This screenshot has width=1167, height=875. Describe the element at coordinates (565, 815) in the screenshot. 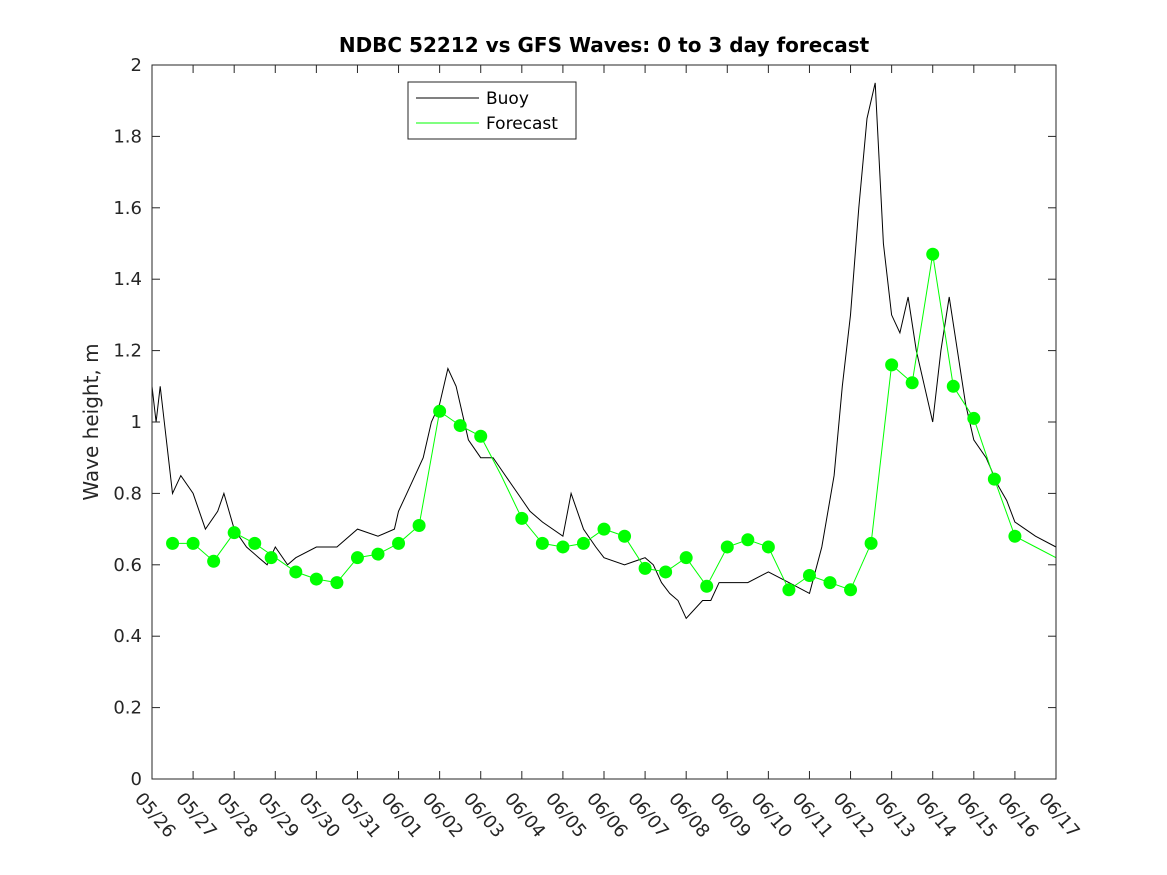

I see `x-tick-label: 06/05` at that location.